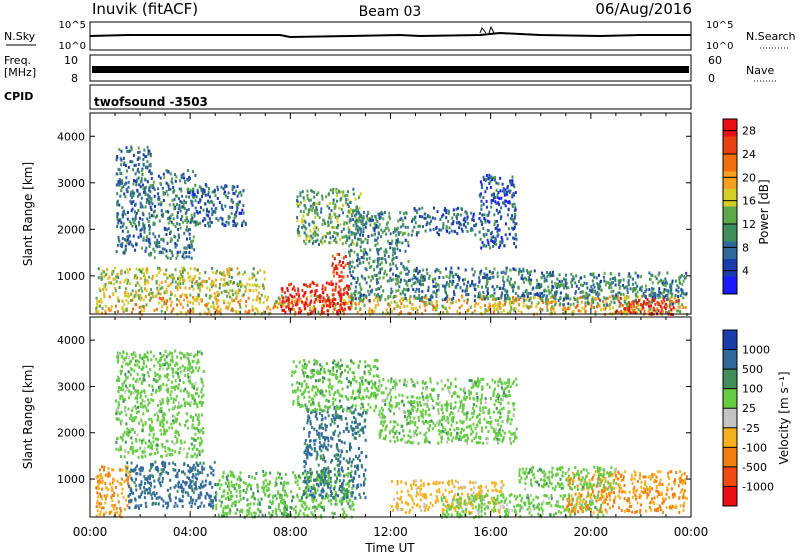 This screenshot has width=800, height=554. Describe the element at coordinates (71, 136) in the screenshot. I see `y-tick-label: 4000` at that location.